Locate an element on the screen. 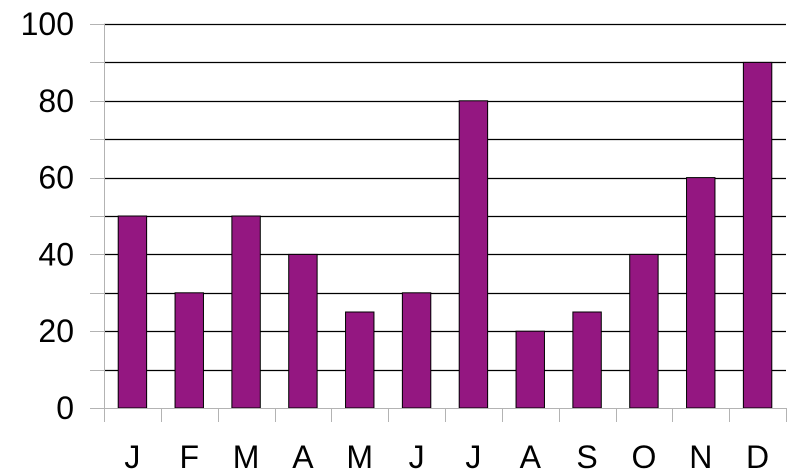  x-tick-label: D is located at coordinates (757, 456).